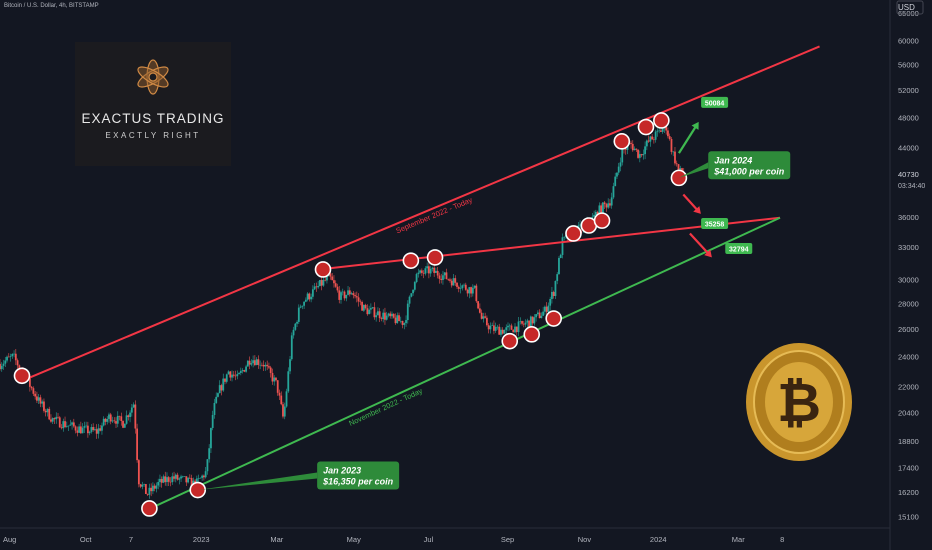  I want to click on time-tick-label: Oct, so click(86, 539).